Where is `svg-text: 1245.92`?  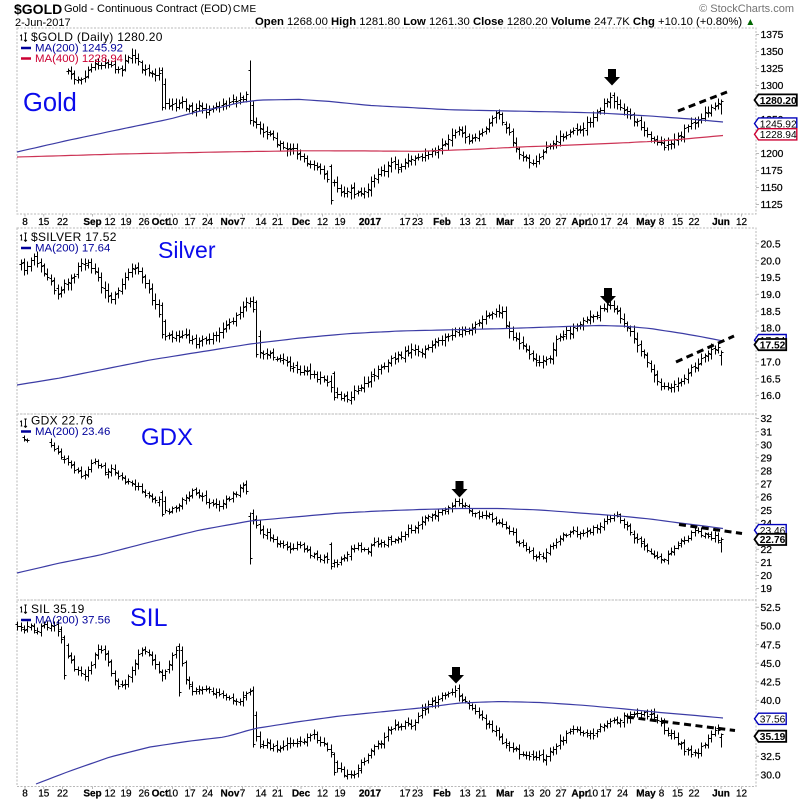 svg-text: 1245.92 is located at coordinates (778, 124).